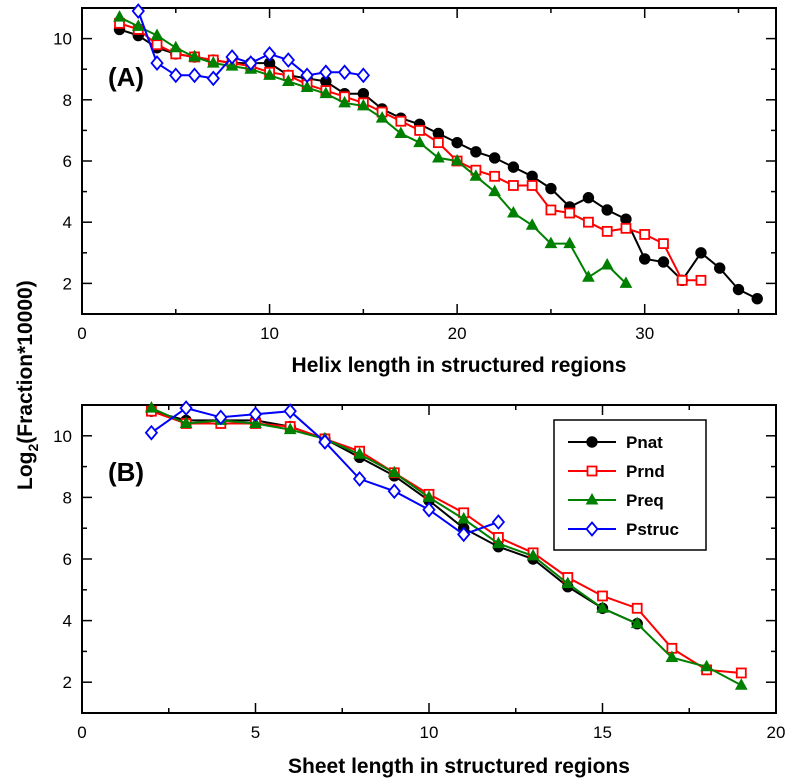  What do you see at coordinates (592, 442) in the screenshot?
I see `panel-b-legend-marker-pnat` at bounding box center [592, 442].